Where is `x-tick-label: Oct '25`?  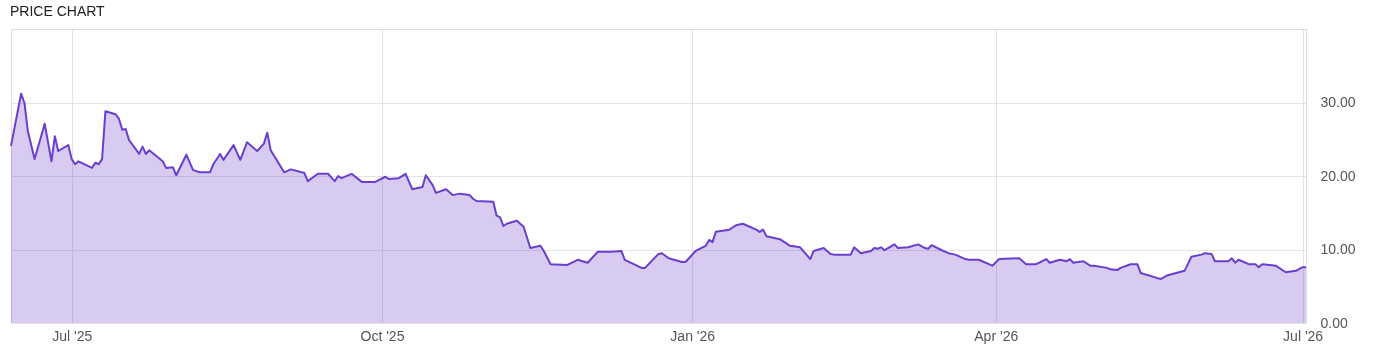
x-tick-label: Oct '25 is located at coordinates (382, 335).